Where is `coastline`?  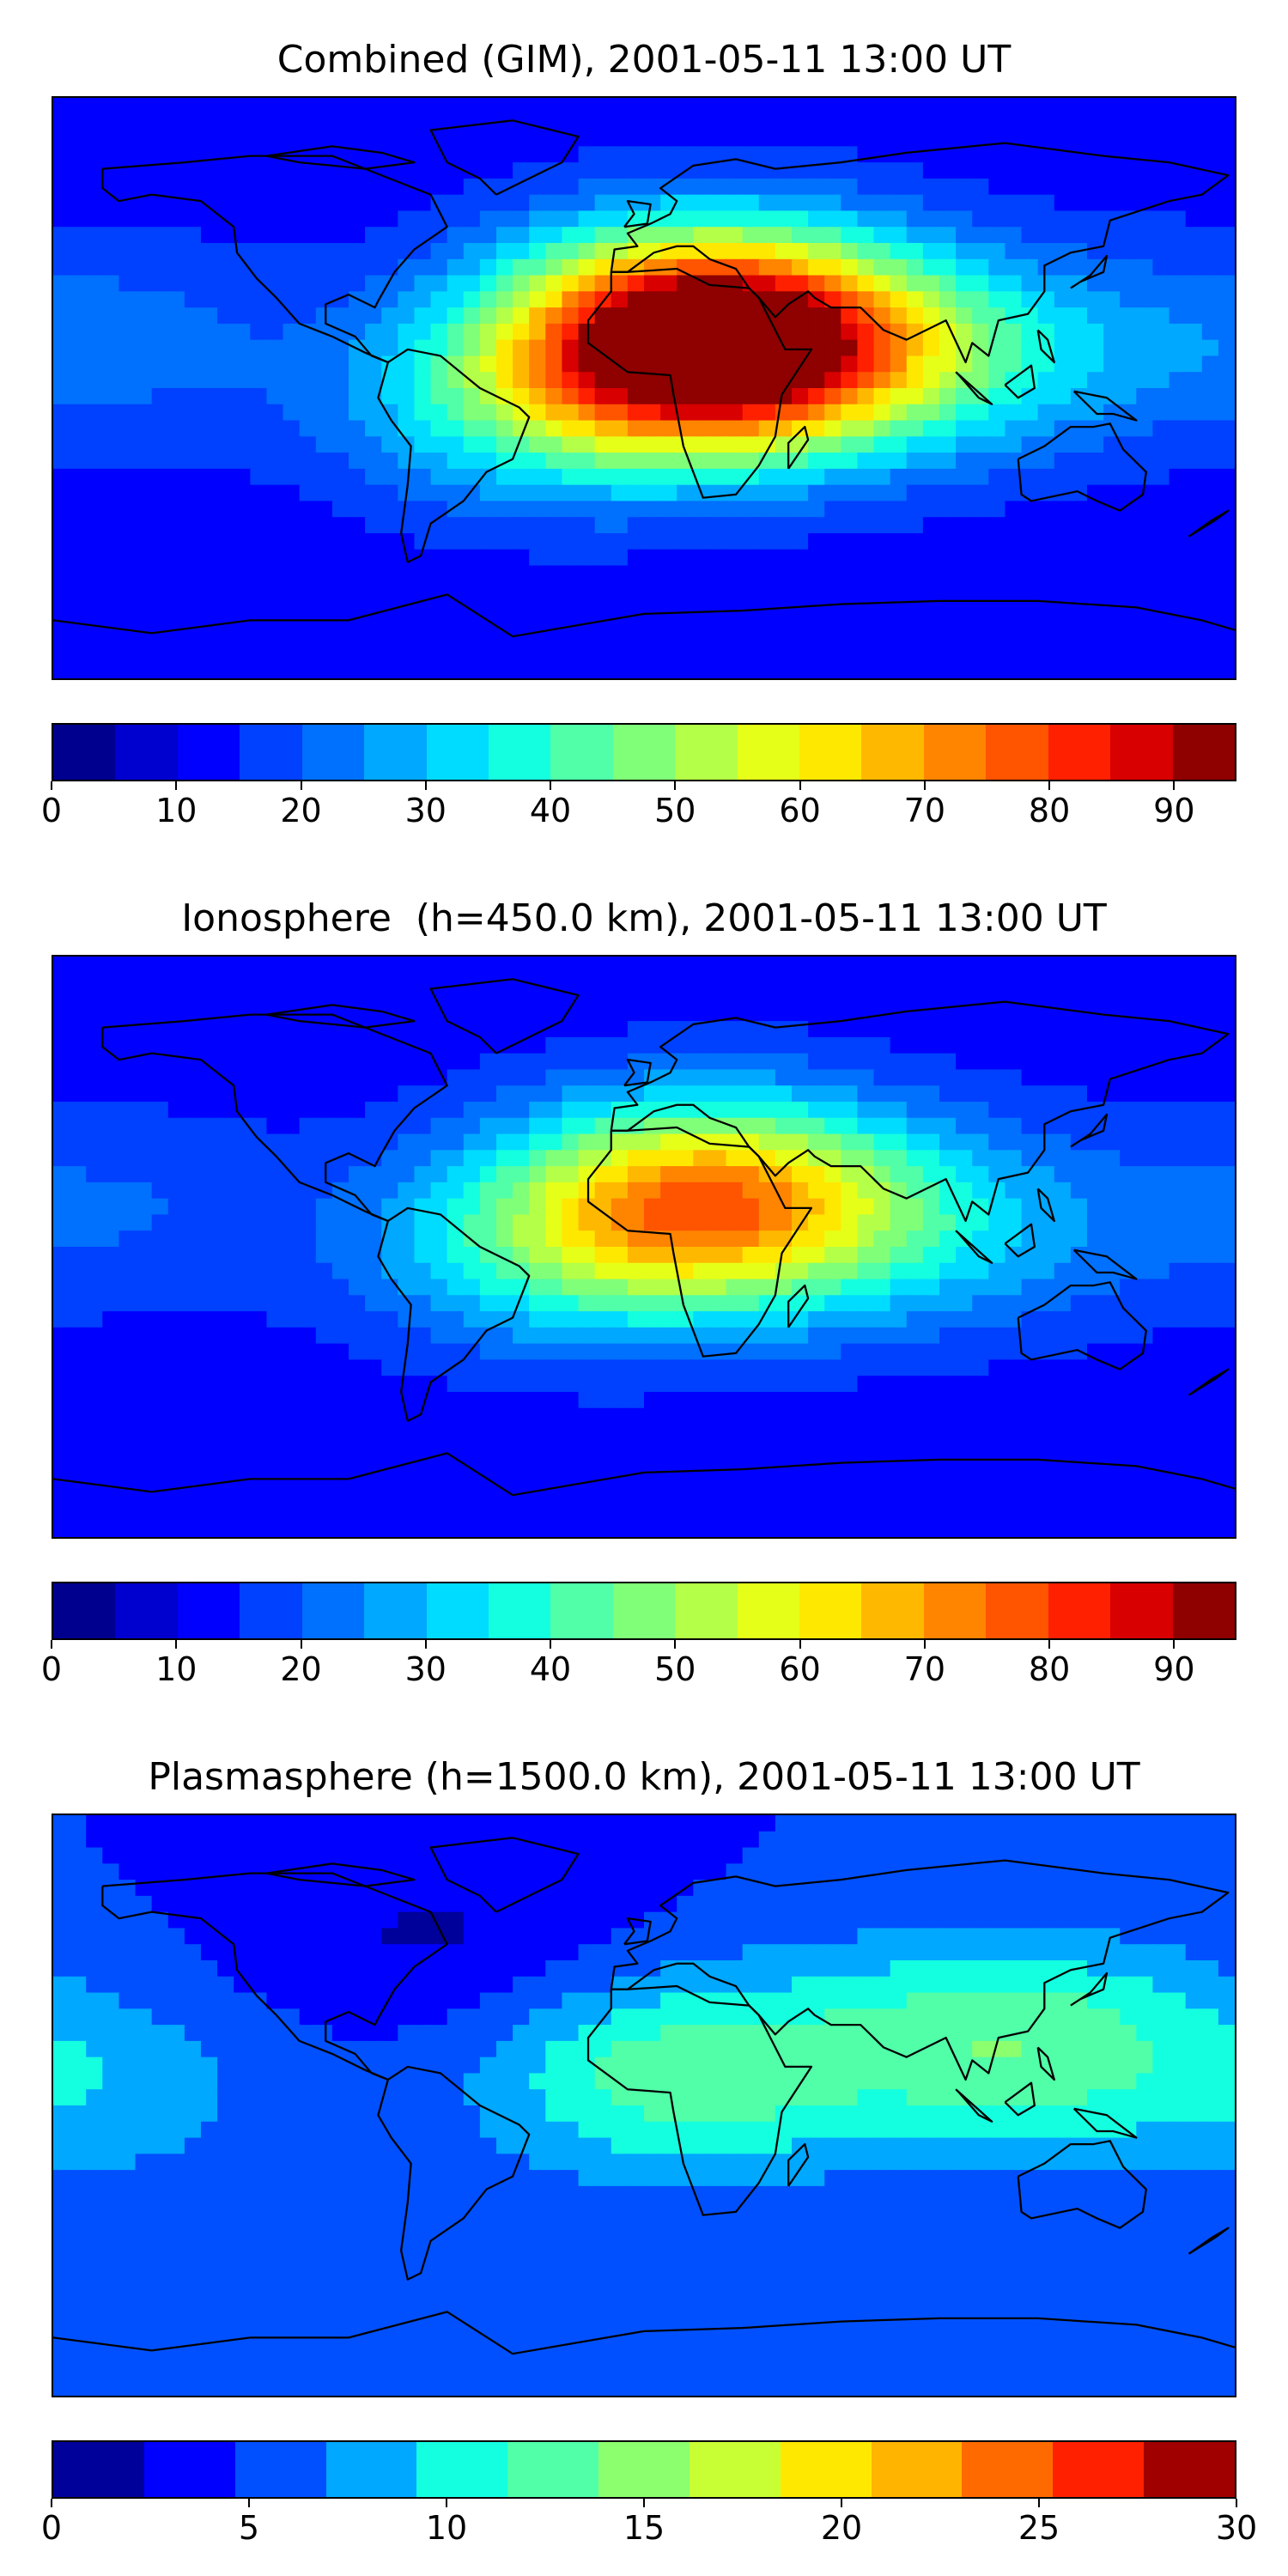 coastline is located at coordinates (1105, 406).